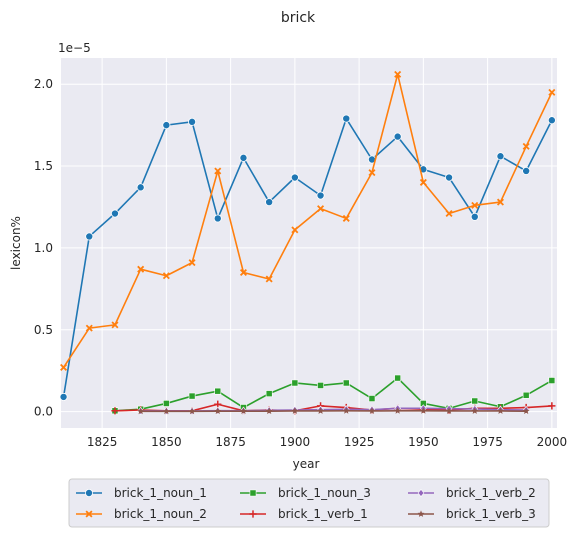 This screenshot has width=575, height=537. Describe the element at coordinates (16, 243) in the screenshot. I see `y-axis-label: lexicon%` at that location.